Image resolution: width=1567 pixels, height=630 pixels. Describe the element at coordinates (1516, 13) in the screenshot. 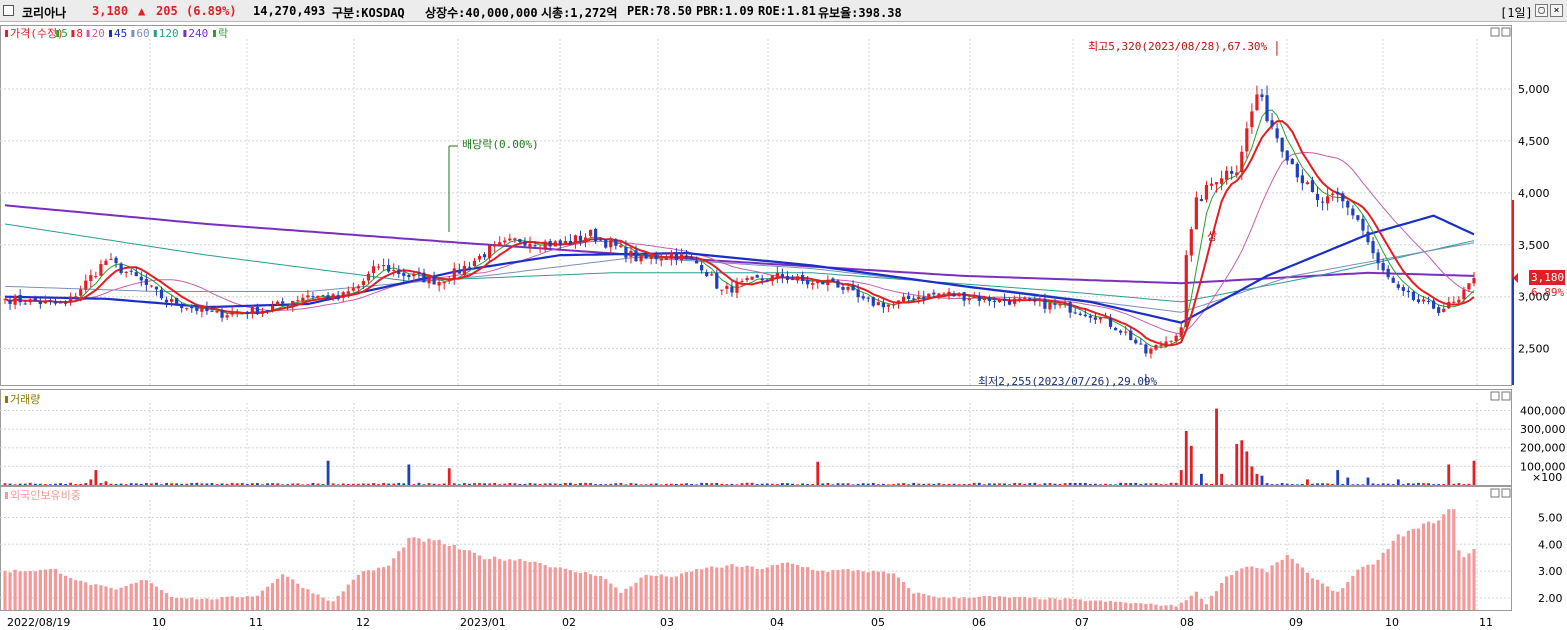

I see `period-selector: [1일]` at that location.